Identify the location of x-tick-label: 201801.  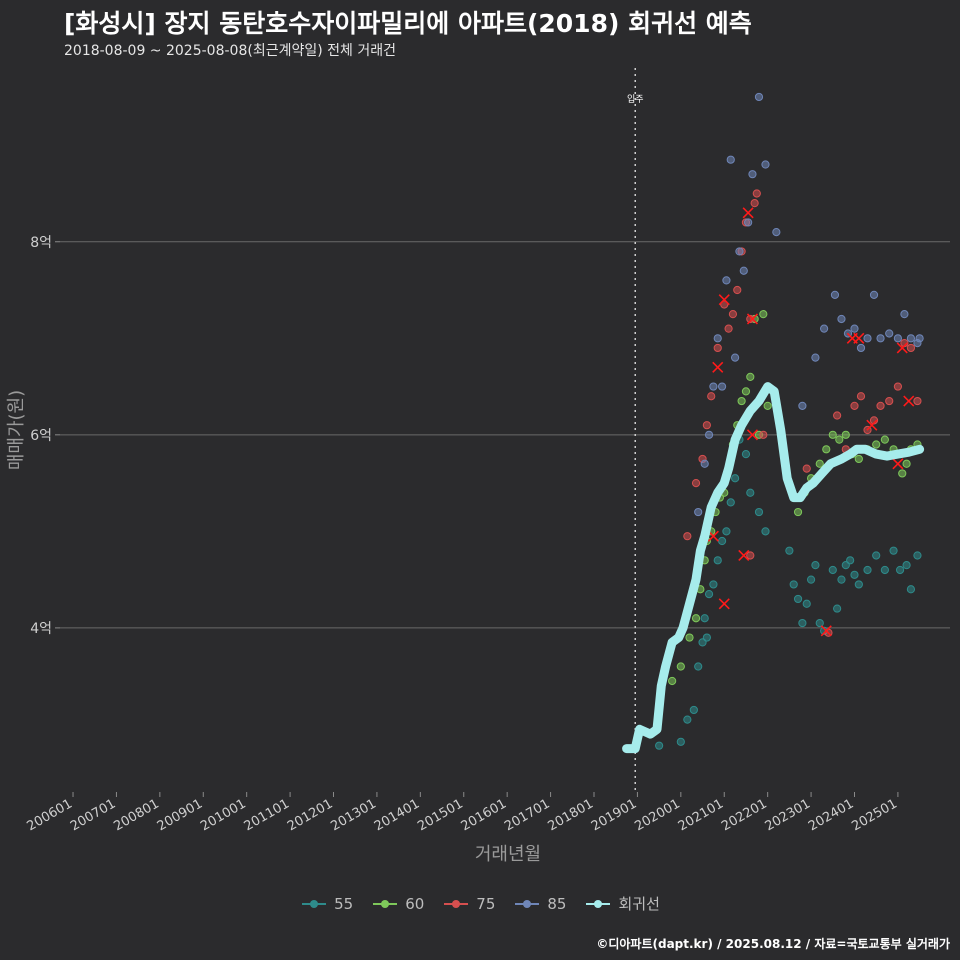
(571, 815).